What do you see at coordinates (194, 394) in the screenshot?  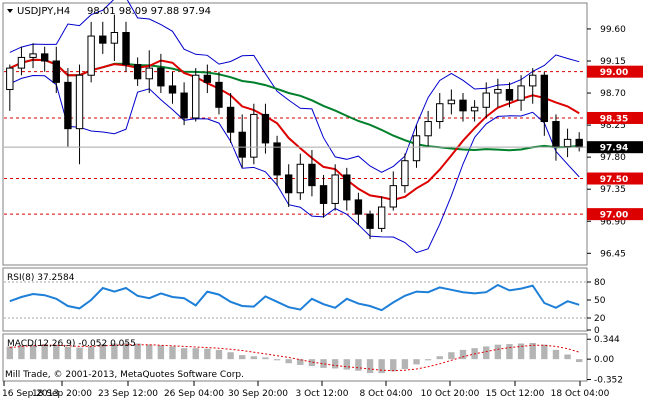 I see `time-tick-label: 26 Sep 04:00` at bounding box center [194, 394].